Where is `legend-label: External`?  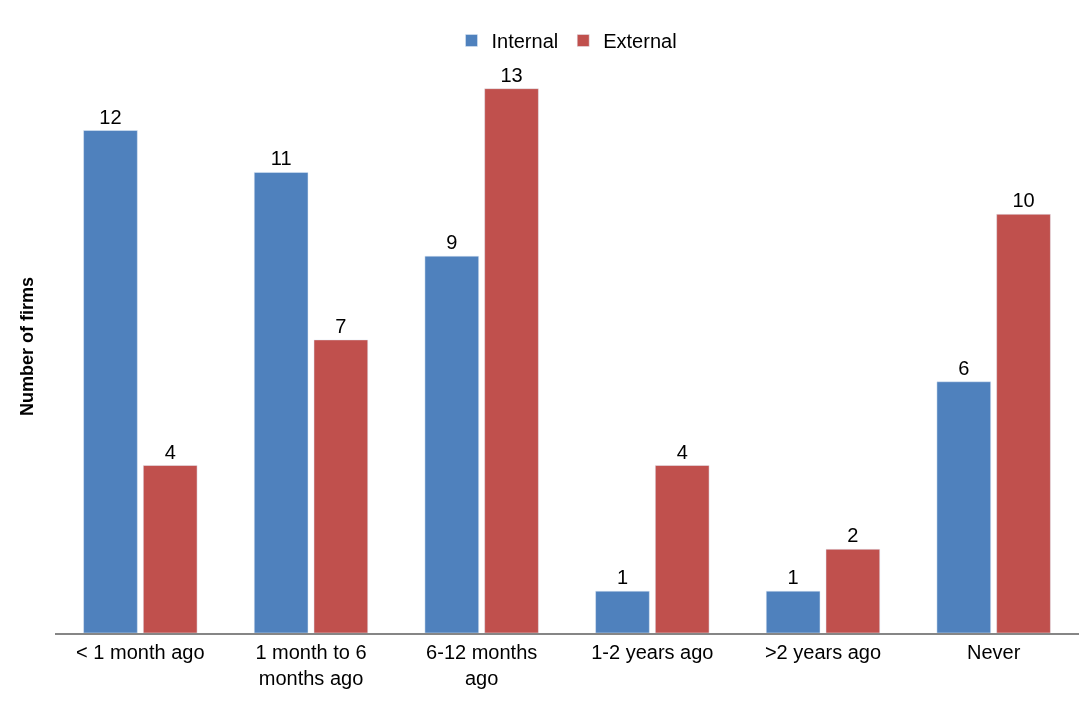
legend-label: External is located at coordinates (640, 41).